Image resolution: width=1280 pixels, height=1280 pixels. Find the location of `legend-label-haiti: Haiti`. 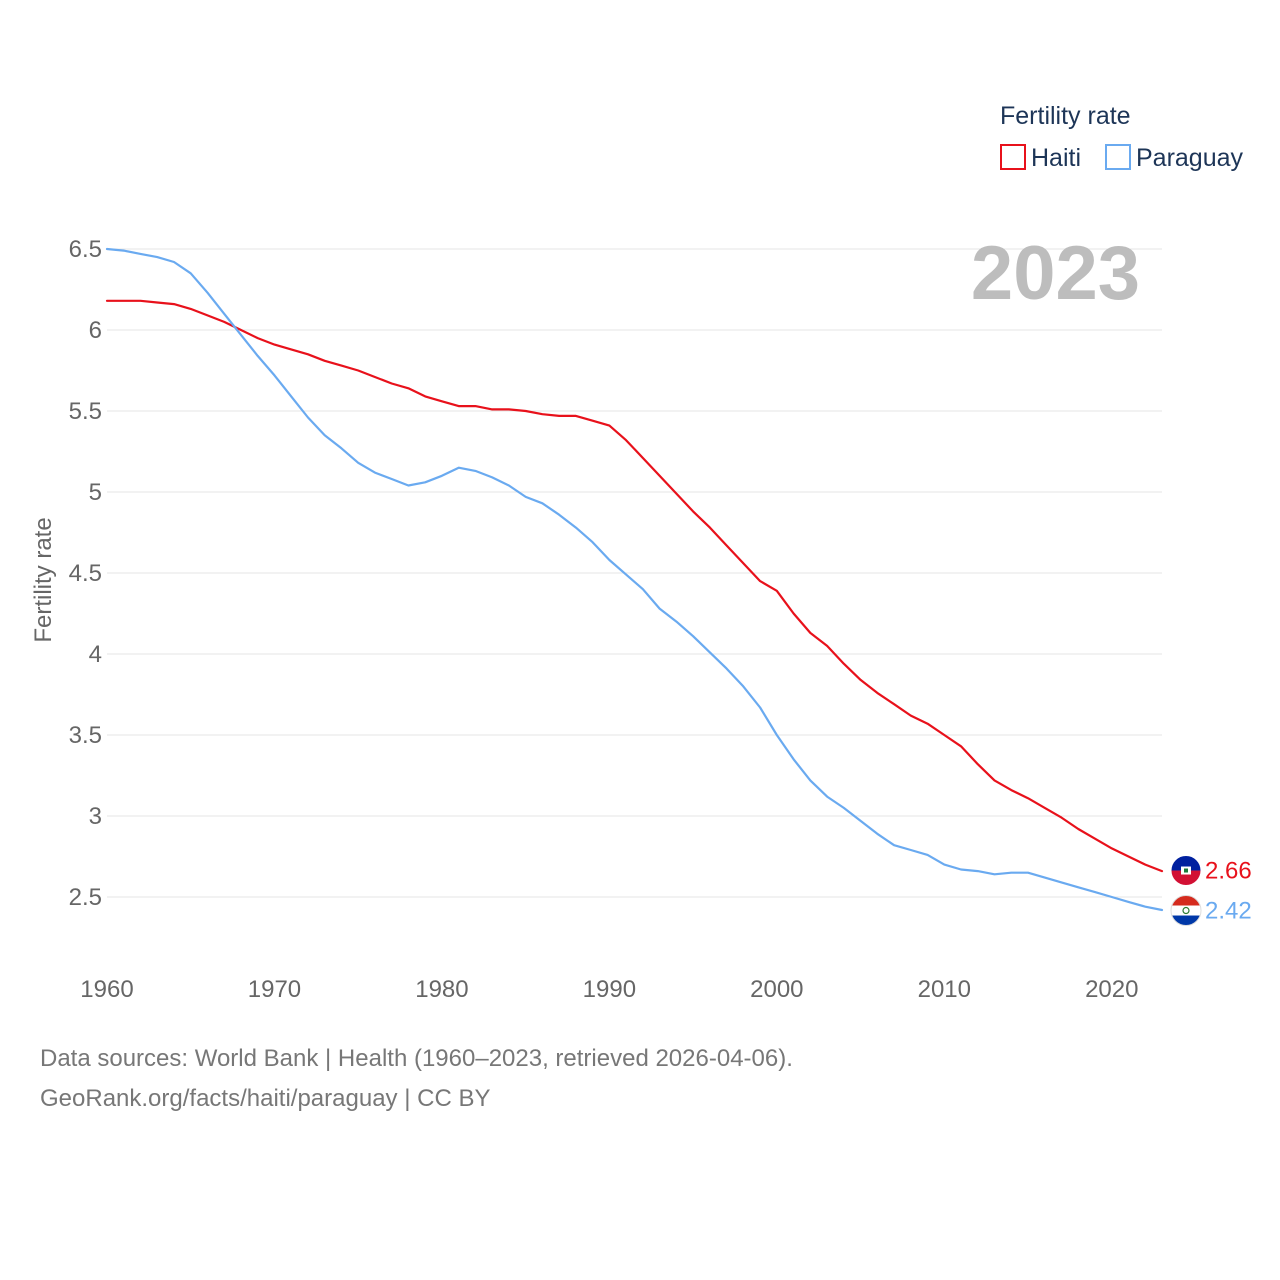

legend-label-haiti: Haiti is located at coordinates (1056, 158).